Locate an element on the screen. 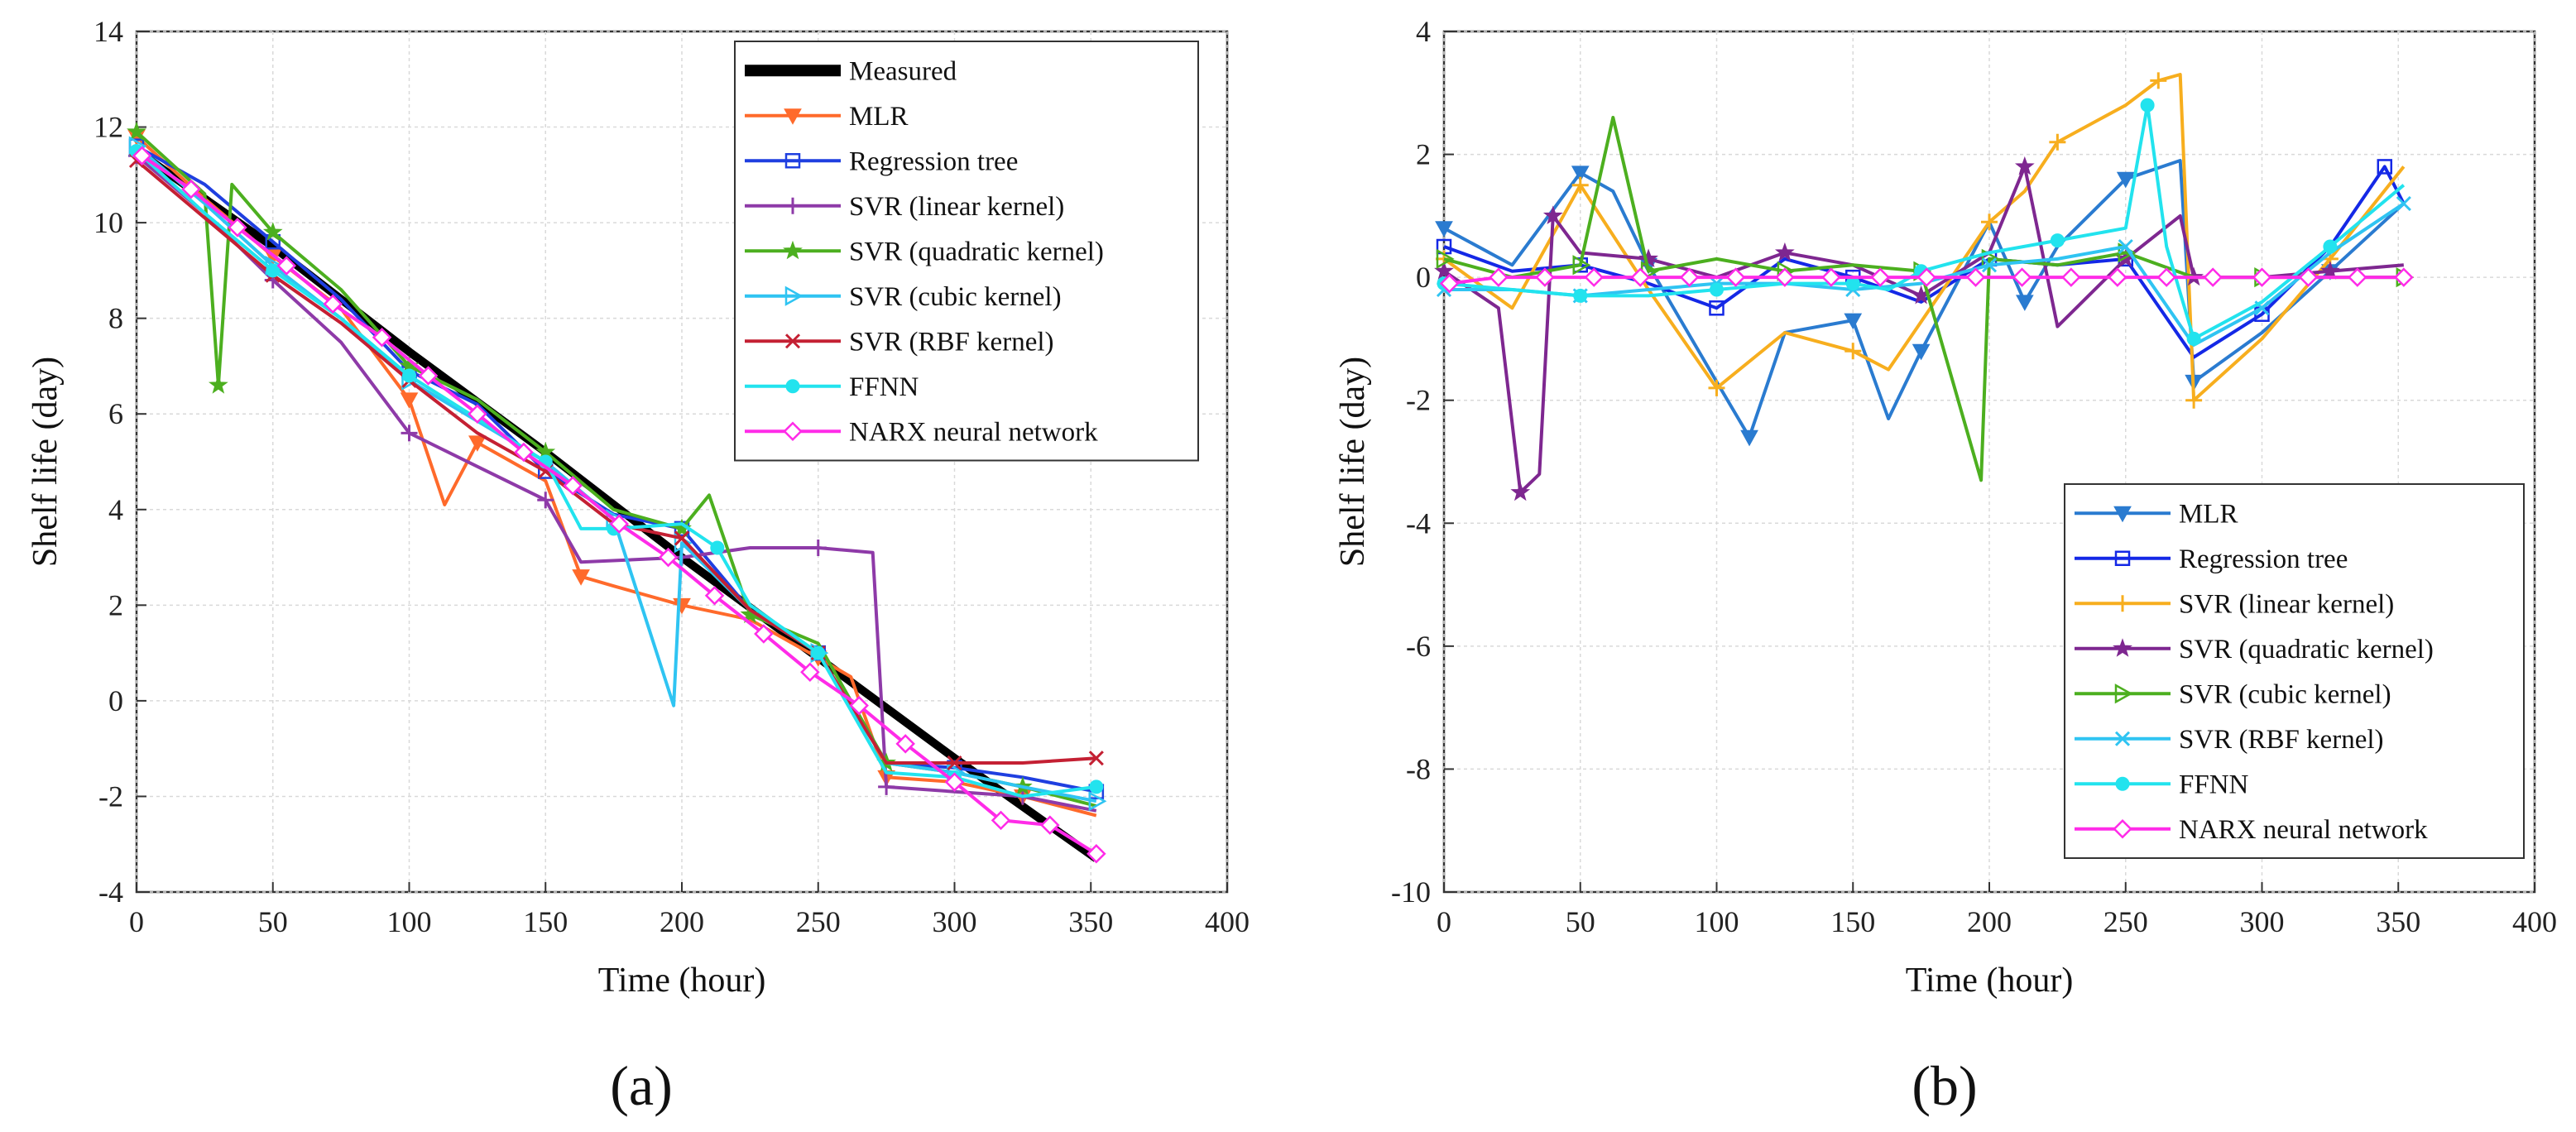  series-group-b is located at coordinates (1925, 286).